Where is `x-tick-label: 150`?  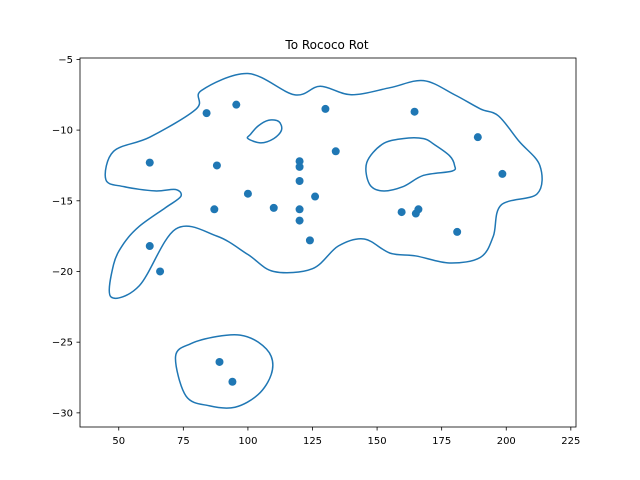 x-tick-label: 150 is located at coordinates (377, 441).